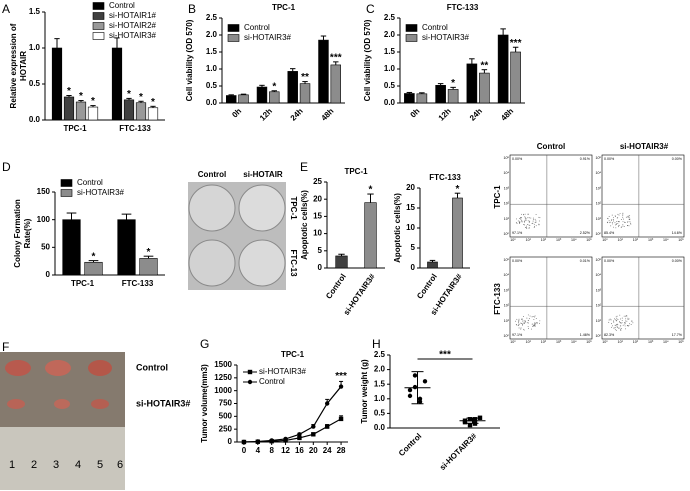 The width and height of the screenshot is (690, 491). I want to click on y-tick-label: 2.0, so click(380, 369).